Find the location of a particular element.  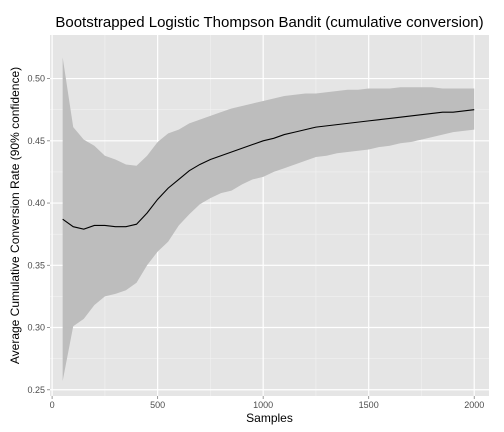

x-tick-label: 1500 is located at coordinates (369, 405).